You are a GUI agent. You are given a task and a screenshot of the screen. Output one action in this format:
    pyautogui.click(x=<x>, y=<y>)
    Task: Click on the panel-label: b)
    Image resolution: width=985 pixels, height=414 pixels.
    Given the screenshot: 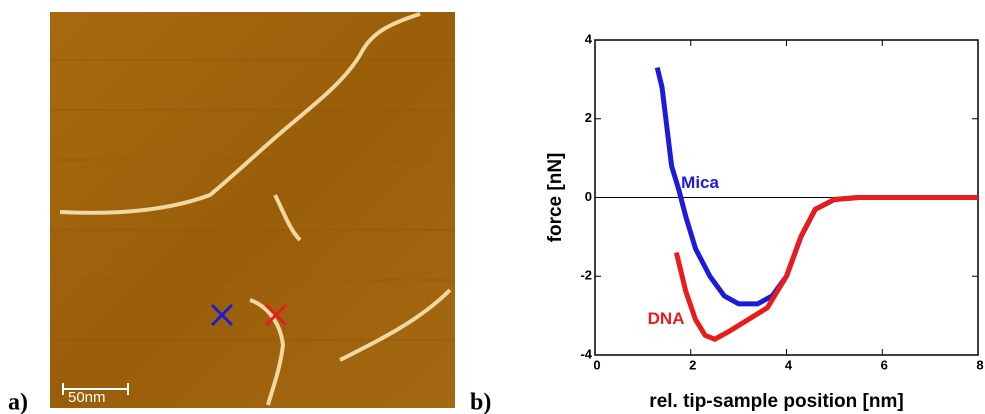 What is the action you would take?
    pyautogui.click(x=480, y=402)
    